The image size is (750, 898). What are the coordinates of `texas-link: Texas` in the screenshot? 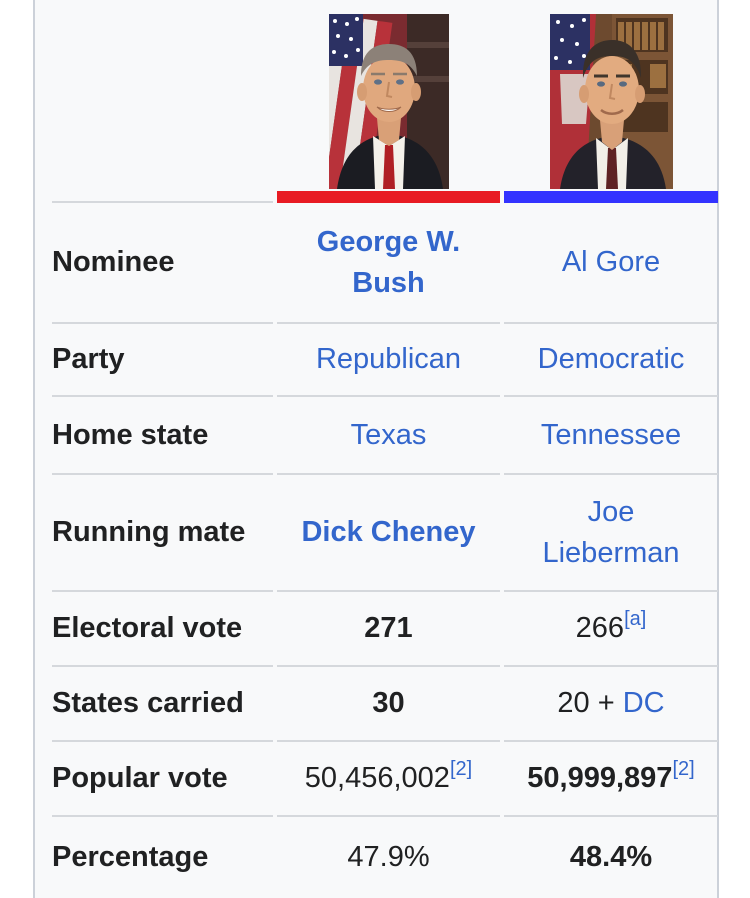 It's located at (388, 434).